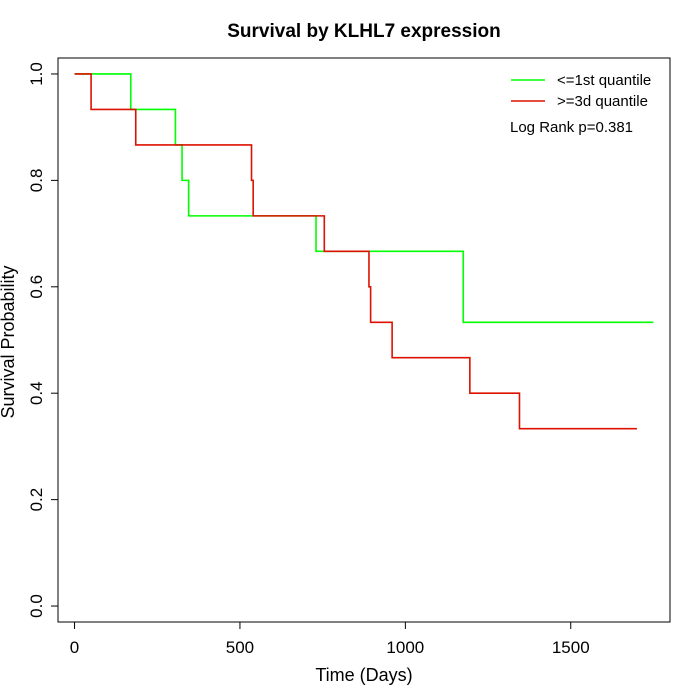  Describe the element at coordinates (36, 606) in the screenshot. I see `y-tick-label: 0.0` at that location.